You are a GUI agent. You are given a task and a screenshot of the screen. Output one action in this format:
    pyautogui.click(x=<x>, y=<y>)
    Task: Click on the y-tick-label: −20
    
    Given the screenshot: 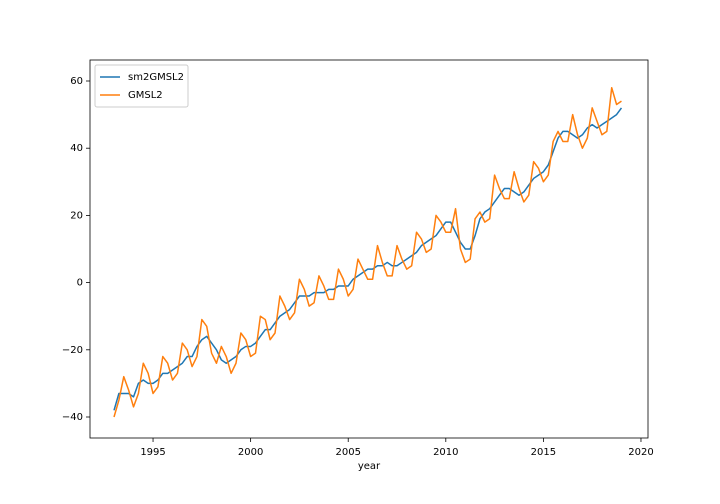 What is the action you would take?
    pyautogui.click(x=72, y=350)
    